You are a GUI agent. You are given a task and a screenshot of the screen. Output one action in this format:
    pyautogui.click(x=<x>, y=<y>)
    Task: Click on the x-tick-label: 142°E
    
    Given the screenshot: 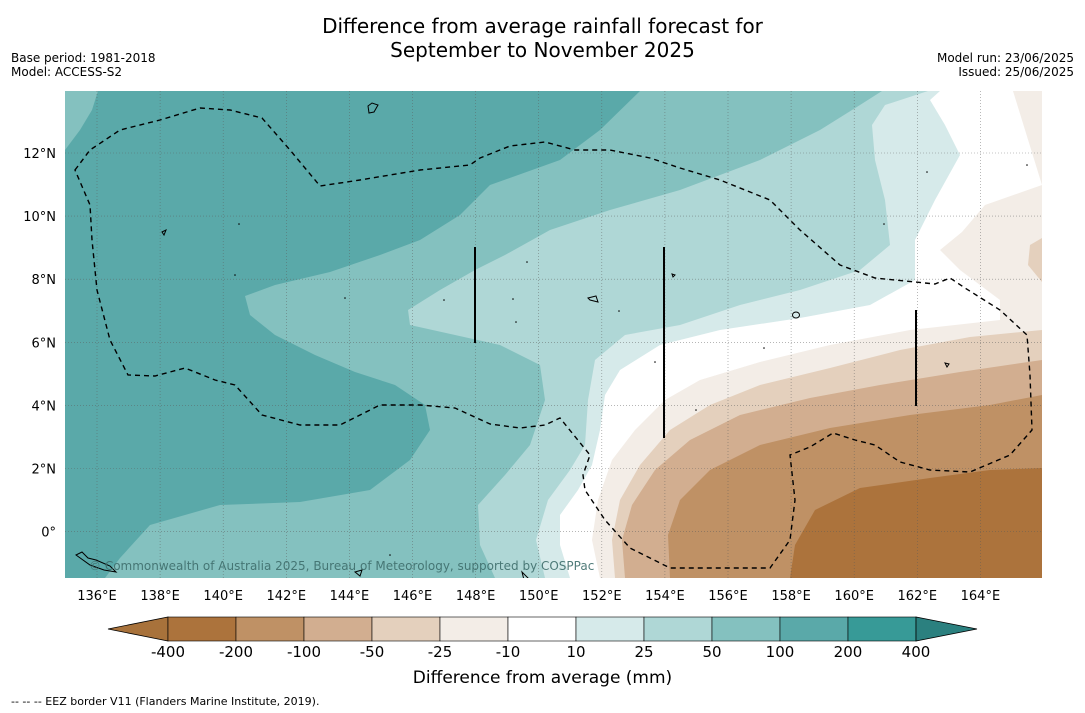 What is the action you would take?
    pyautogui.click(x=287, y=596)
    